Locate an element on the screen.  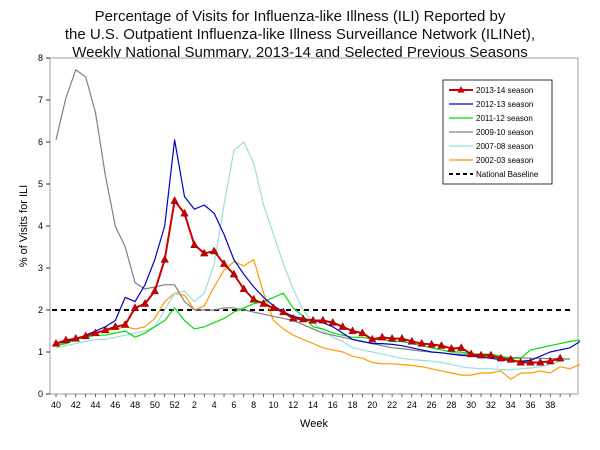
x-tick-label: 6 is located at coordinates (233, 405).